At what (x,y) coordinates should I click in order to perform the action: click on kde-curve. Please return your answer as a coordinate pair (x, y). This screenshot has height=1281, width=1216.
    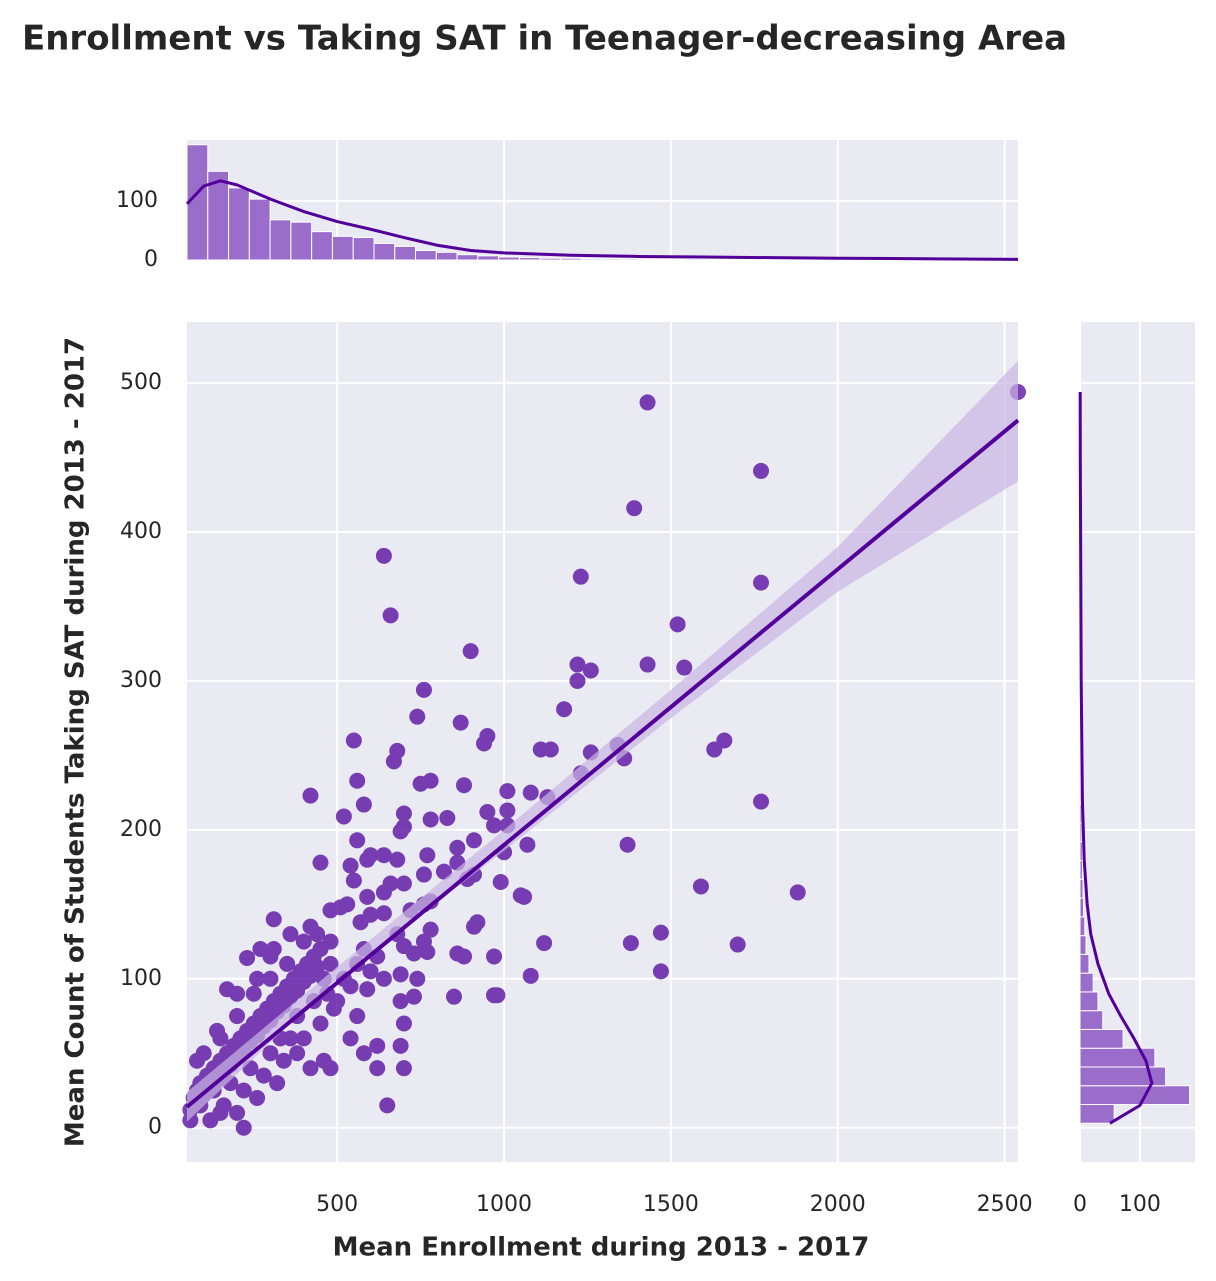
    Looking at the image, I should click on (1116, 758).